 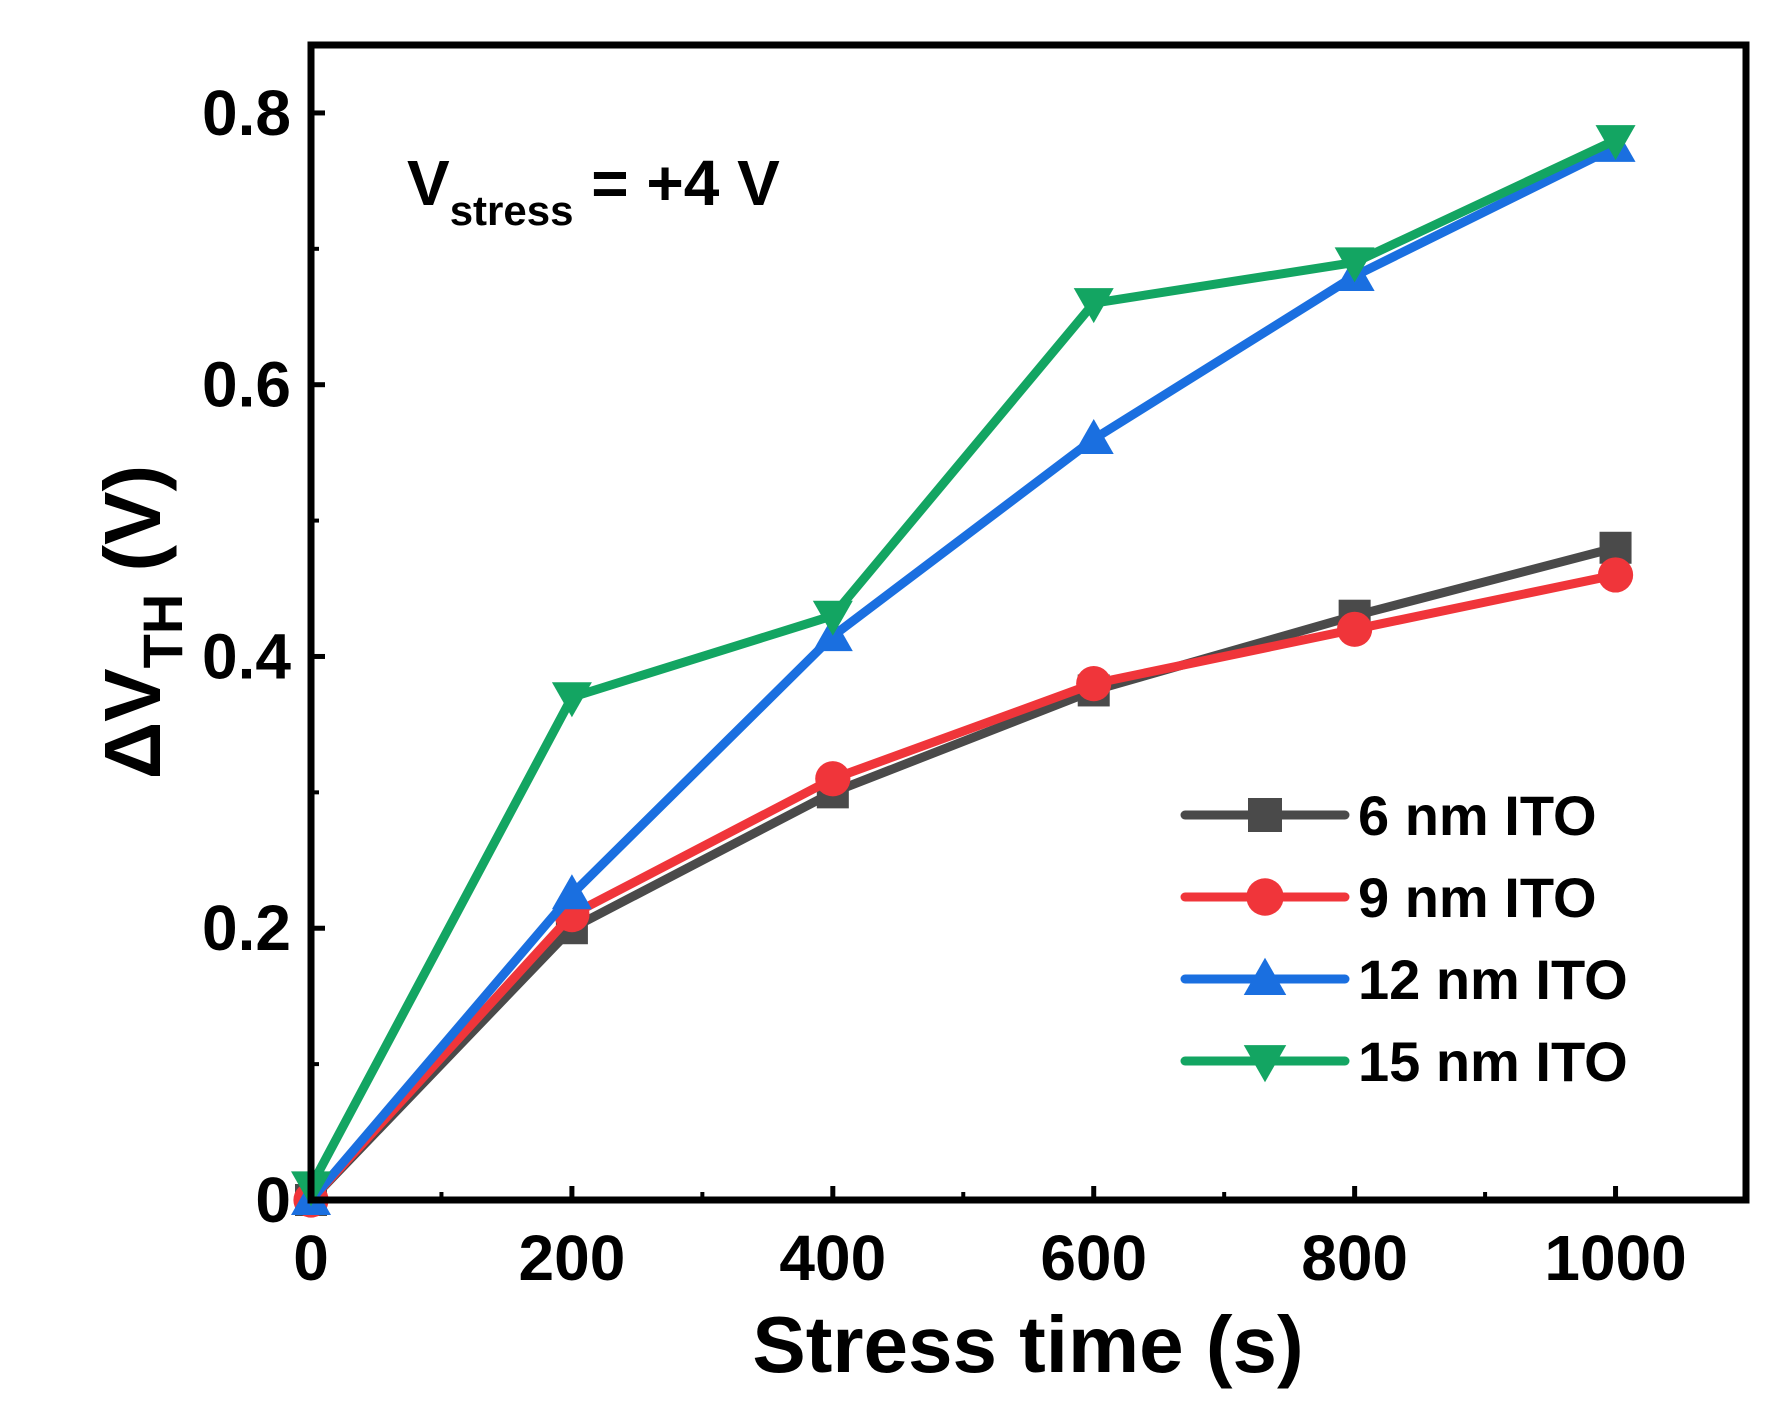 What do you see at coordinates (1477, 897) in the screenshot?
I see `legend-label: 9 nm ITO` at bounding box center [1477, 897].